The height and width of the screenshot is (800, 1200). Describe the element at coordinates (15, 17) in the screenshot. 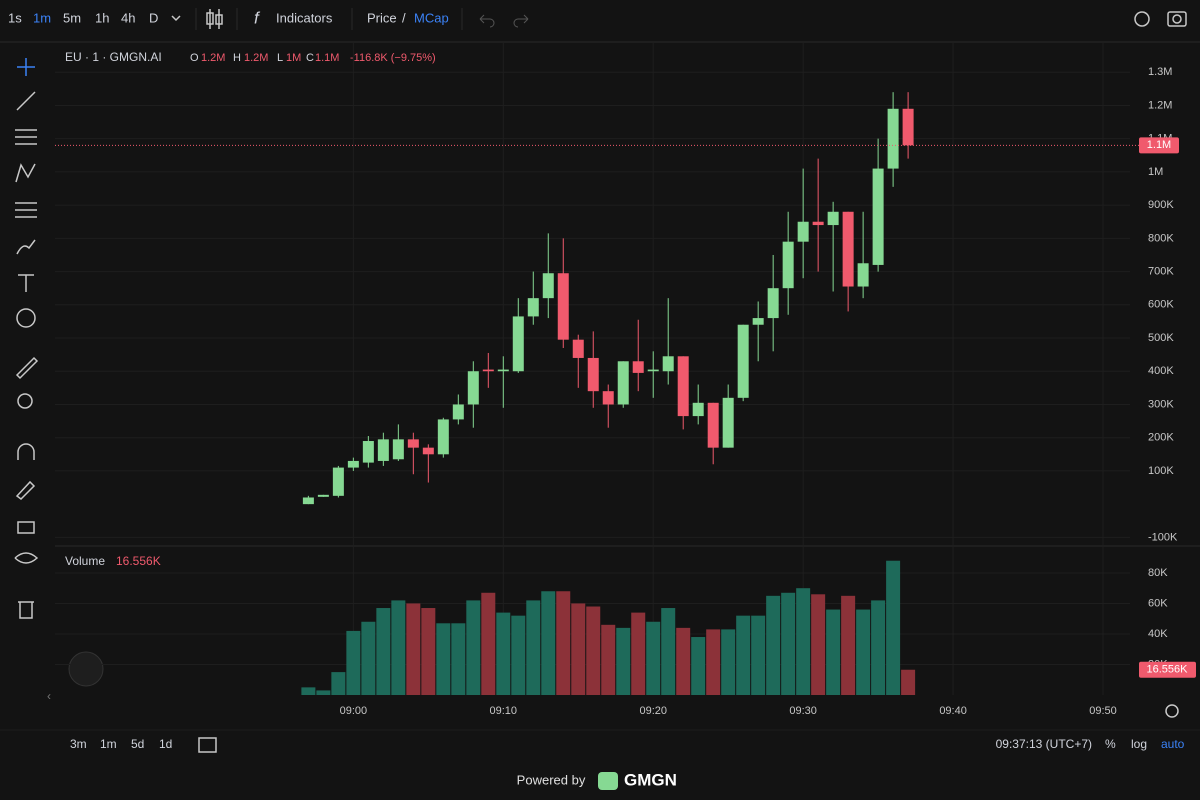

I see `interval-button: 1s` at that location.